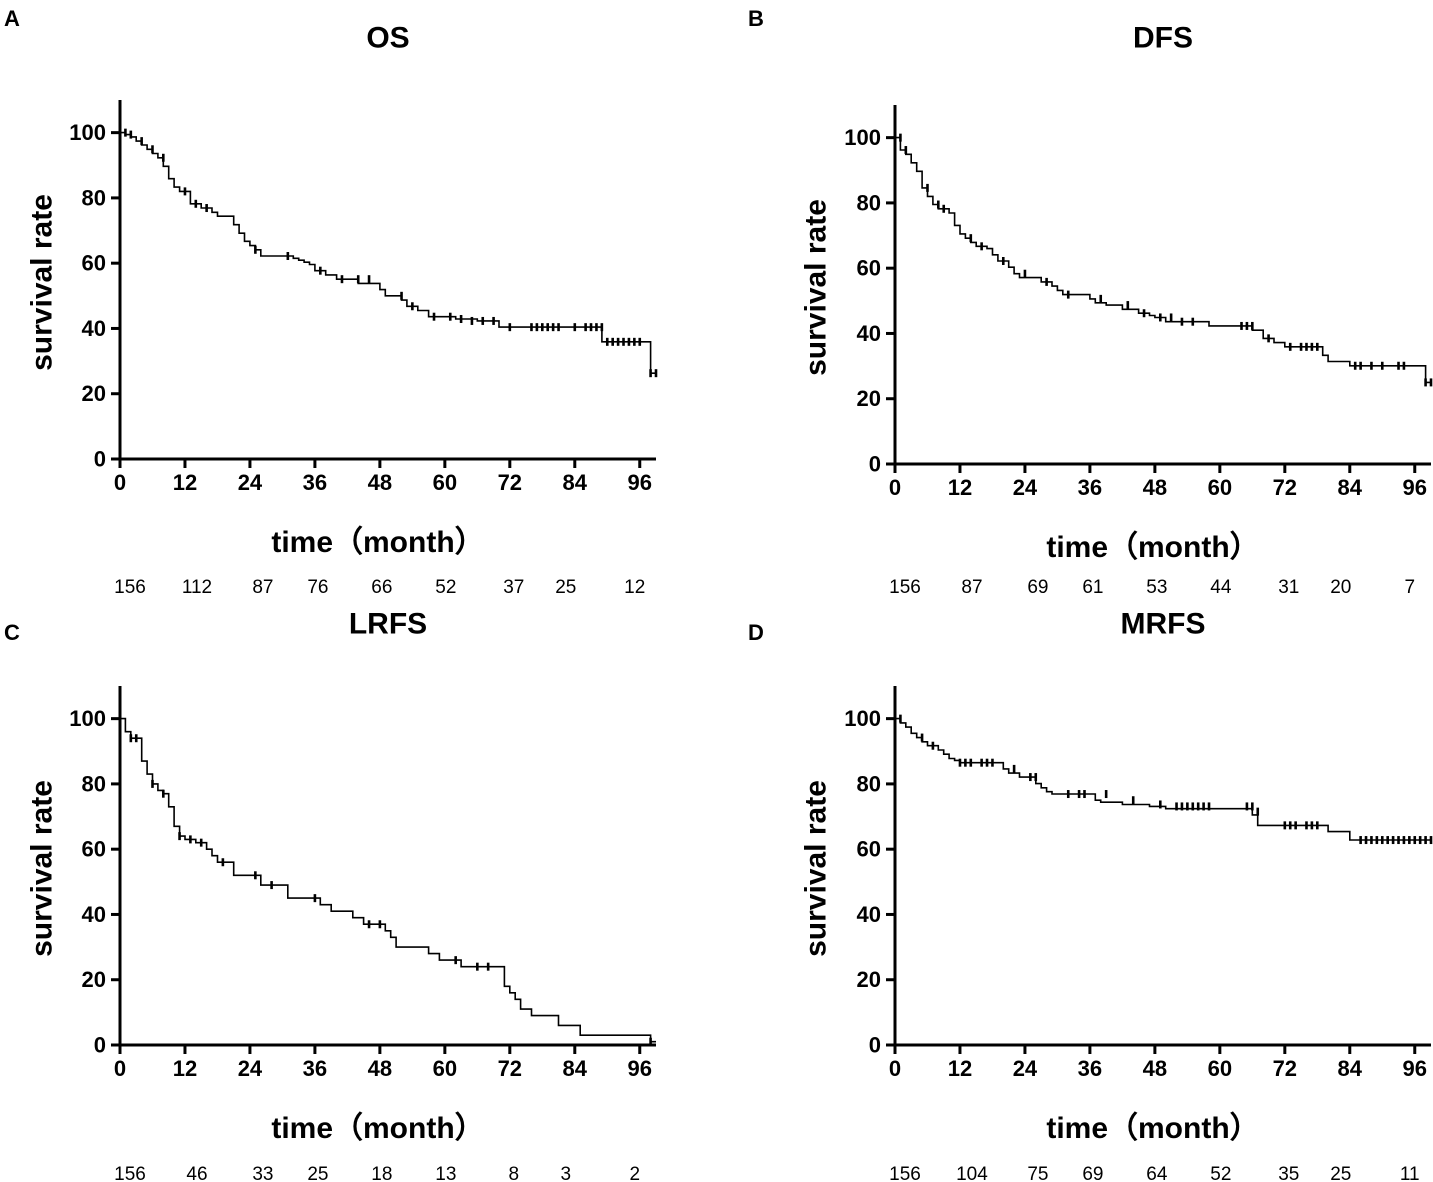 Image resolution: width=1433 pixels, height=1182 pixels. What do you see at coordinates (1288, 587) in the screenshot?
I see `at-risk-count: 31` at bounding box center [1288, 587].